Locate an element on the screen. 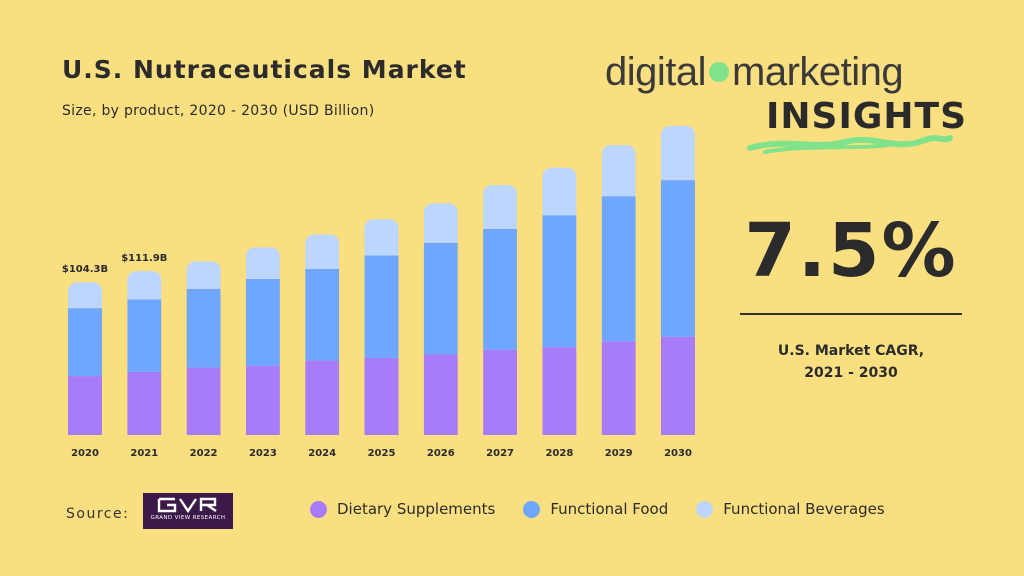 The image size is (1024, 576). bar-group-2028 is located at coordinates (559, 301).